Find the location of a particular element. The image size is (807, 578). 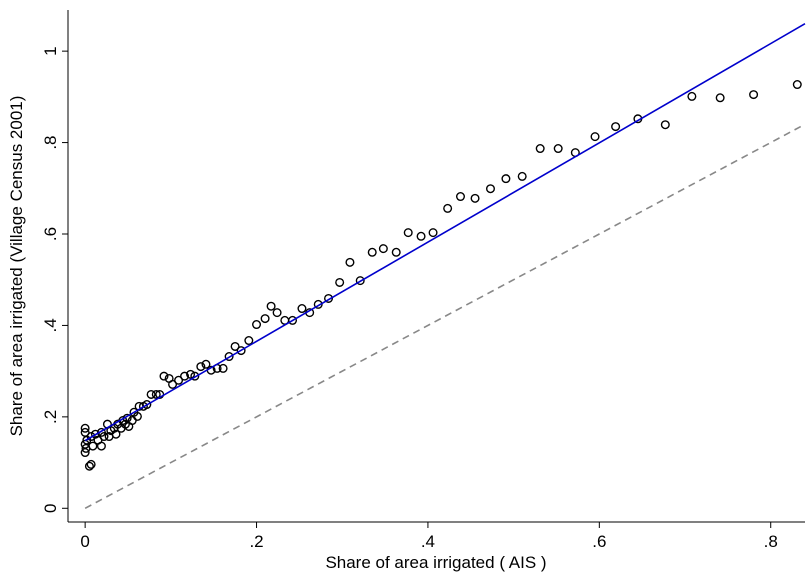

x-tick-label: .4 is located at coordinates (428, 541).